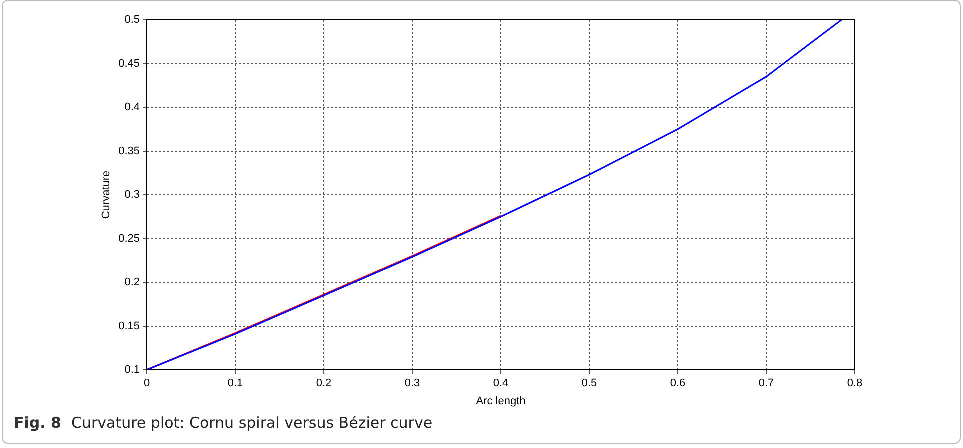  I want to click on x-tick-label: 0.4, so click(501, 384).